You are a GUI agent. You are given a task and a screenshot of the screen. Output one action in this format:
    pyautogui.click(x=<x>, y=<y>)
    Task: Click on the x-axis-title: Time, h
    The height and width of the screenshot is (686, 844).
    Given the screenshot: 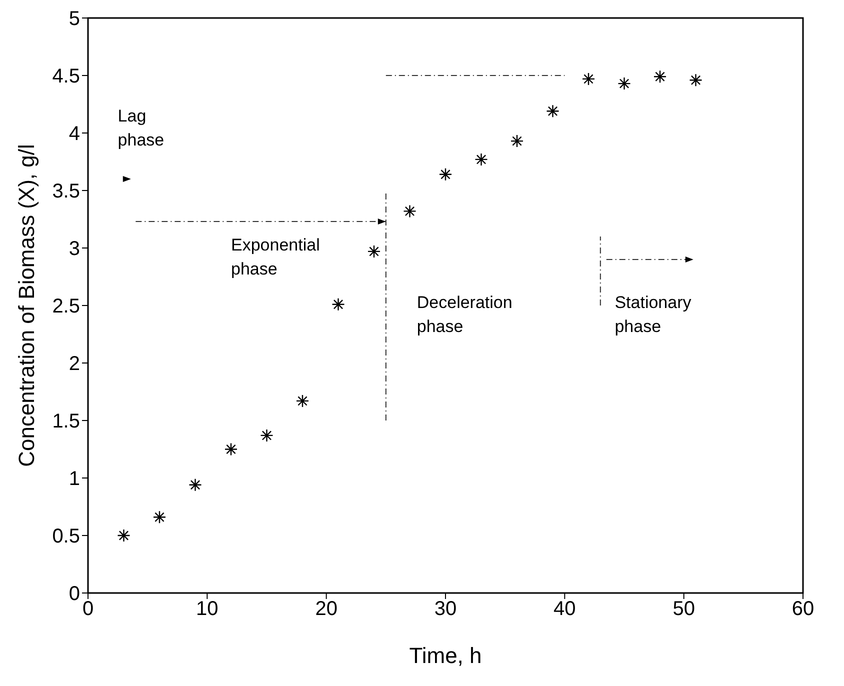 What is the action you would take?
    pyautogui.click(x=445, y=655)
    